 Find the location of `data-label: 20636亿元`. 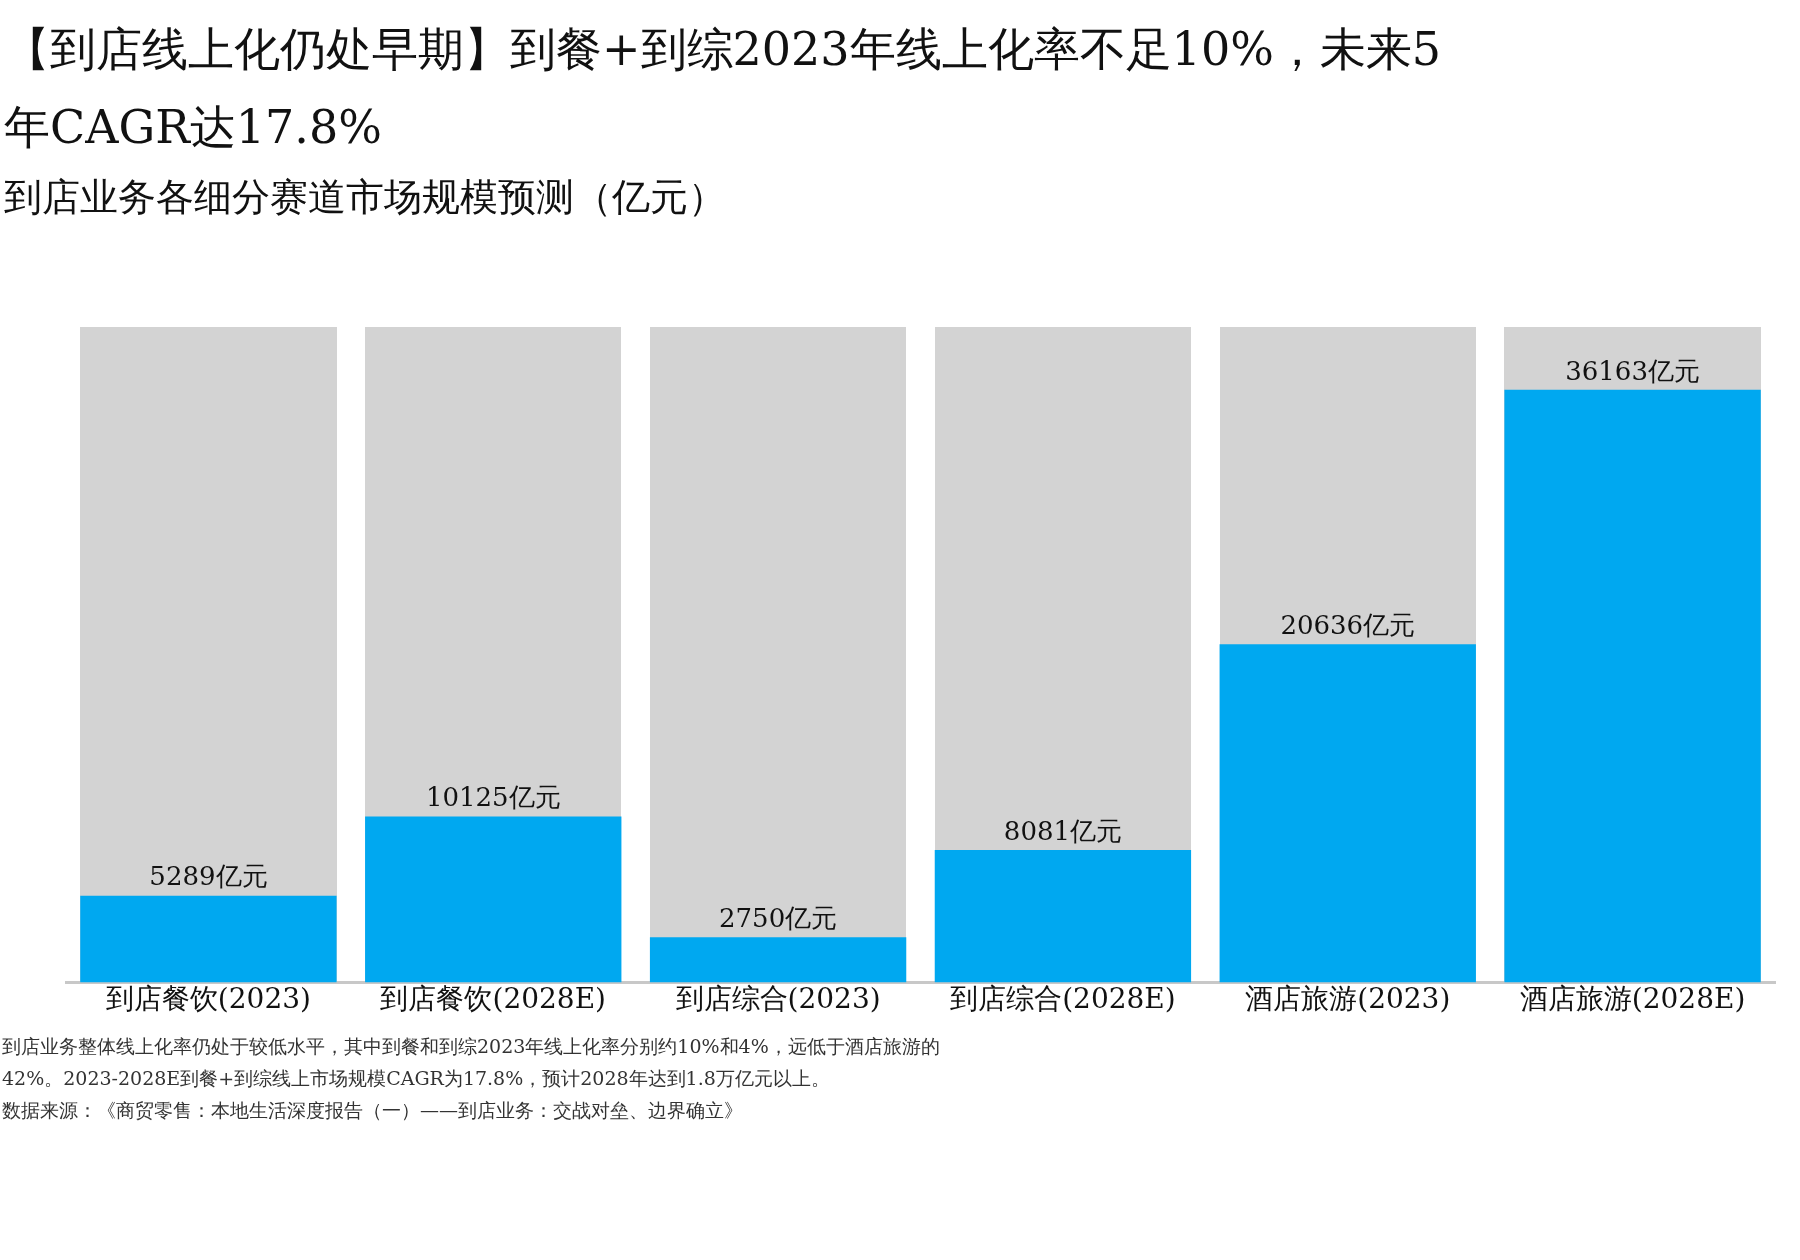

data-label: 20636亿元 is located at coordinates (1348, 625).